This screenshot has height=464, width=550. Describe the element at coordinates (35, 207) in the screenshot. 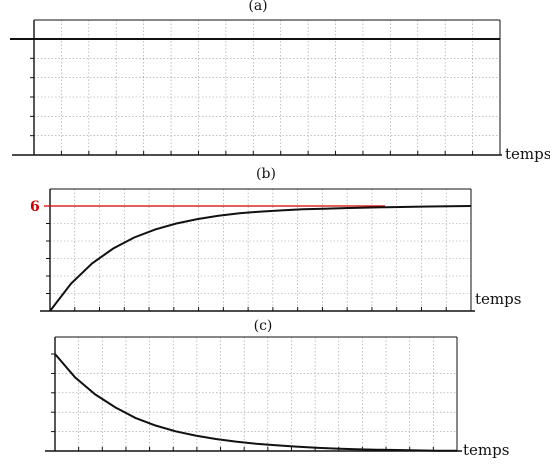

I see `panel-b-annotation-label: 6` at that location.